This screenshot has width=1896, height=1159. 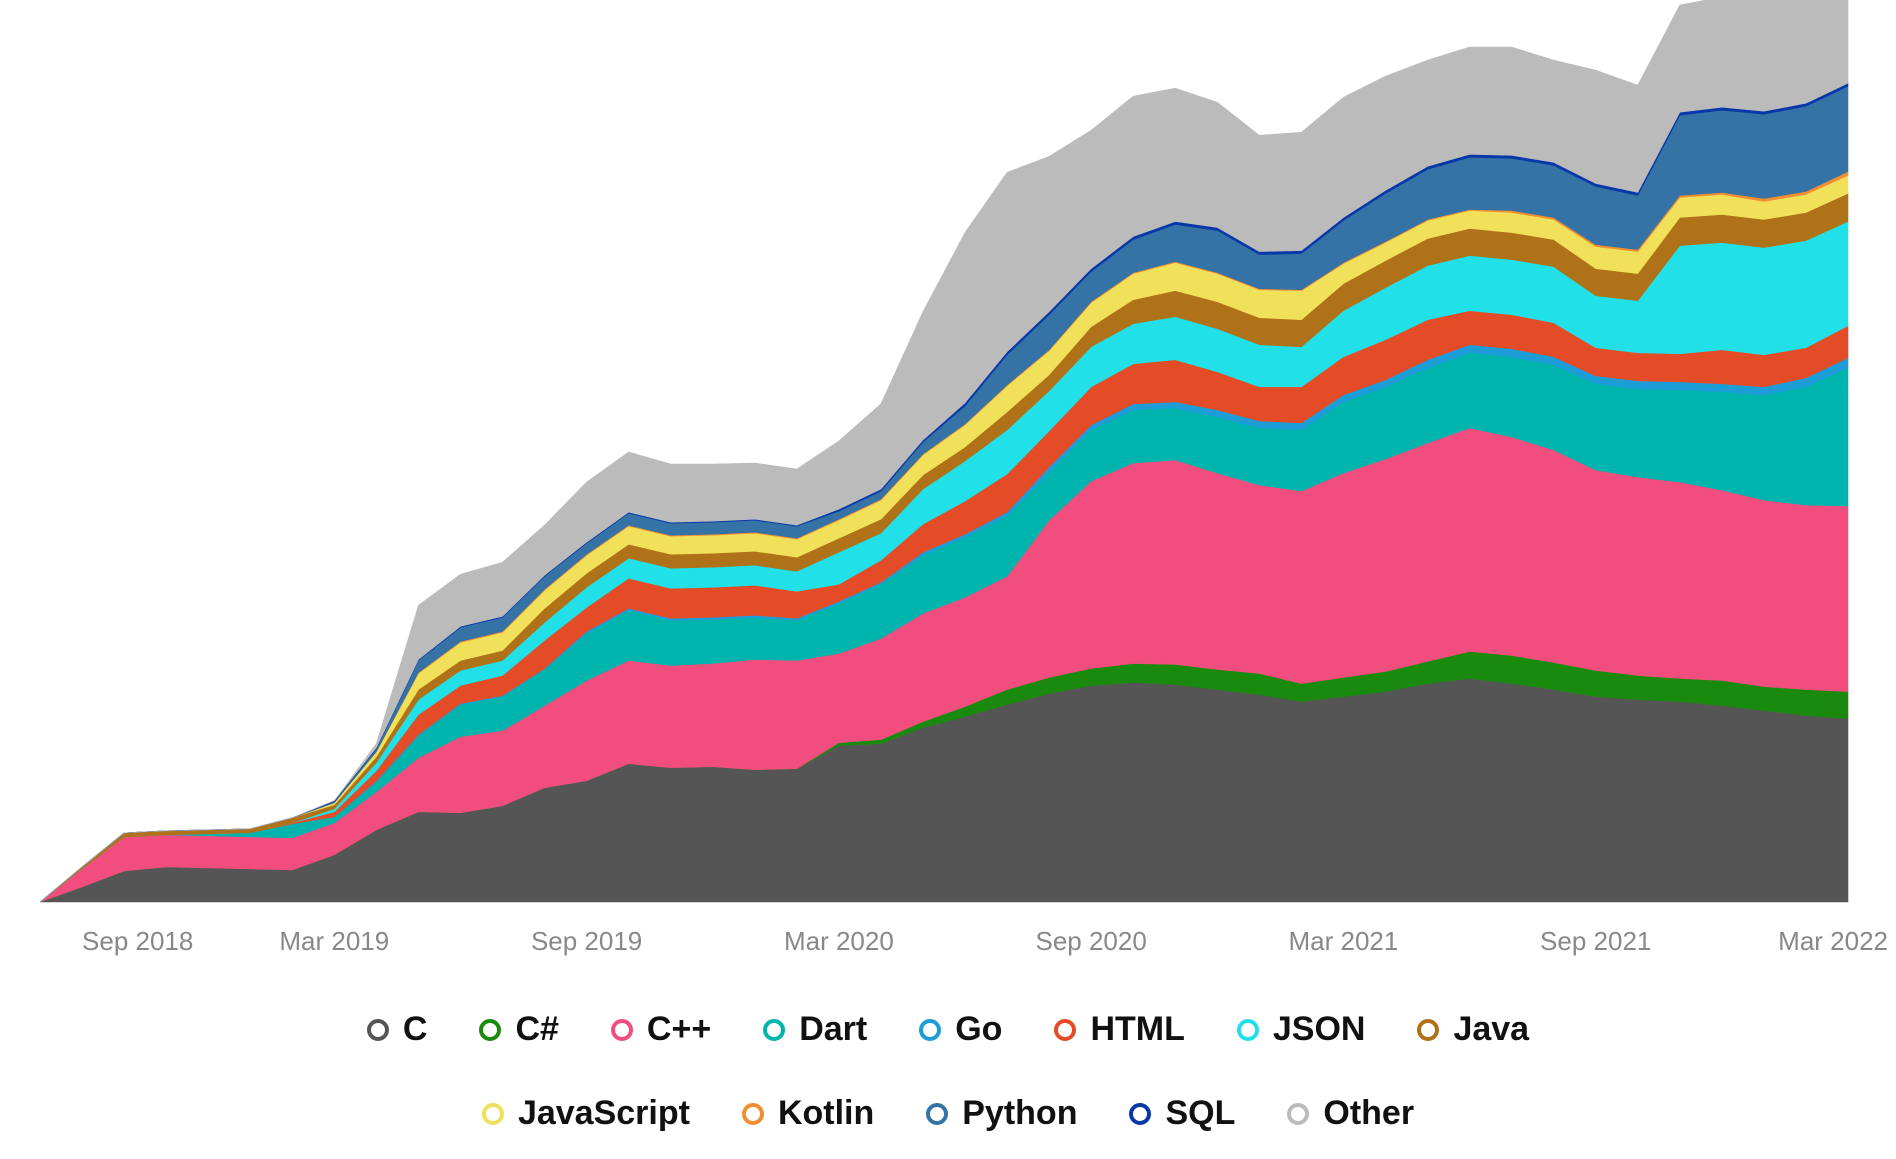 I want to click on legend-label: Other, so click(x=1369, y=1113).